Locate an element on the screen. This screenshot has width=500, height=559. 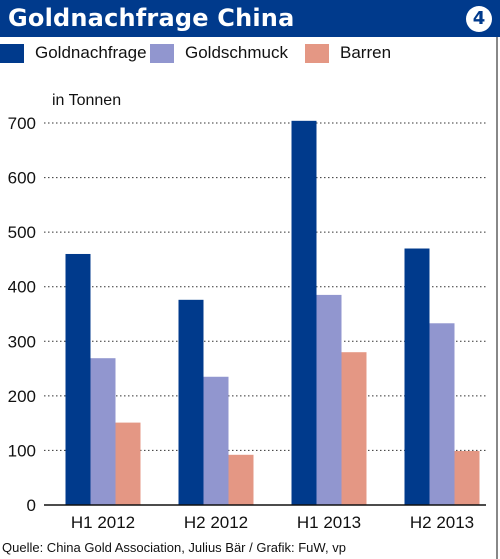
y-tick-label: 300 is located at coordinates (22, 341).